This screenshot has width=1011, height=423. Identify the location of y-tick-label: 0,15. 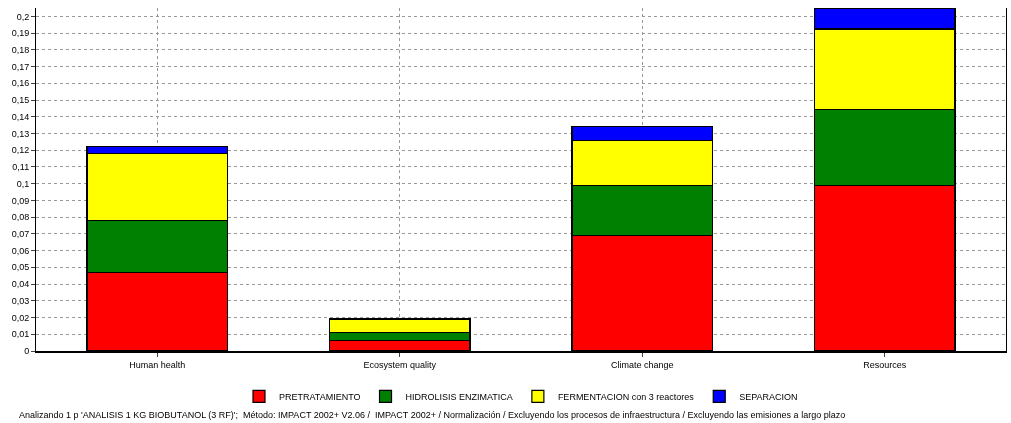
(20, 100).